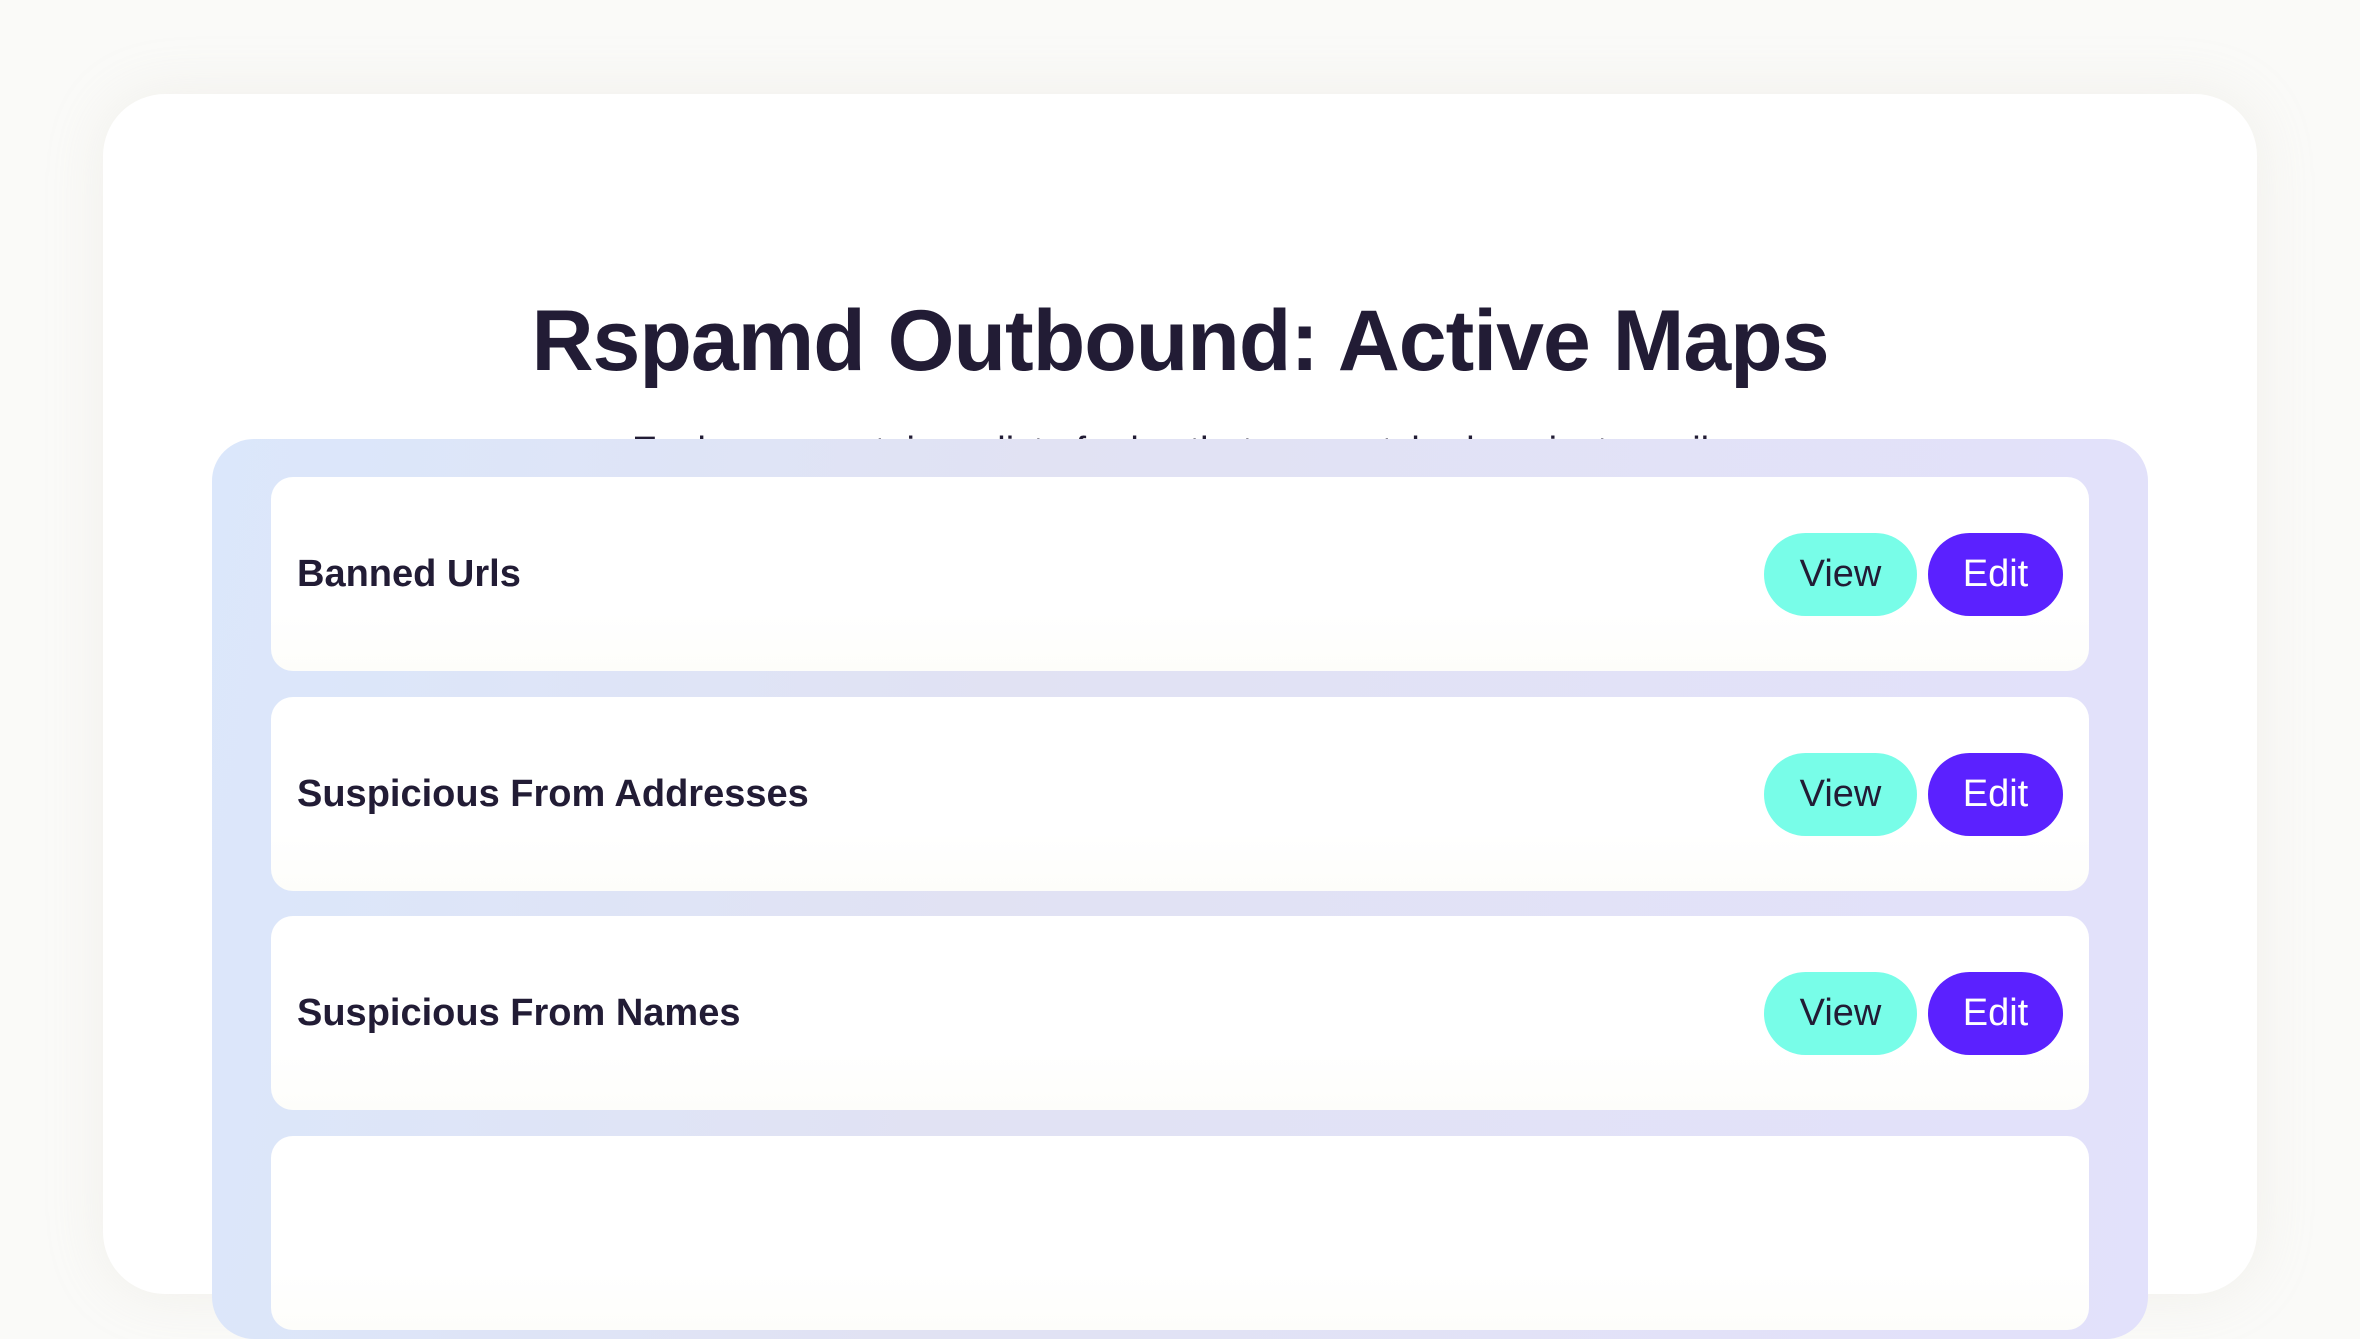  Describe the element at coordinates (1180, 574) in the screenshot. I see `list-item: Banned Urls View Edit` at that location.